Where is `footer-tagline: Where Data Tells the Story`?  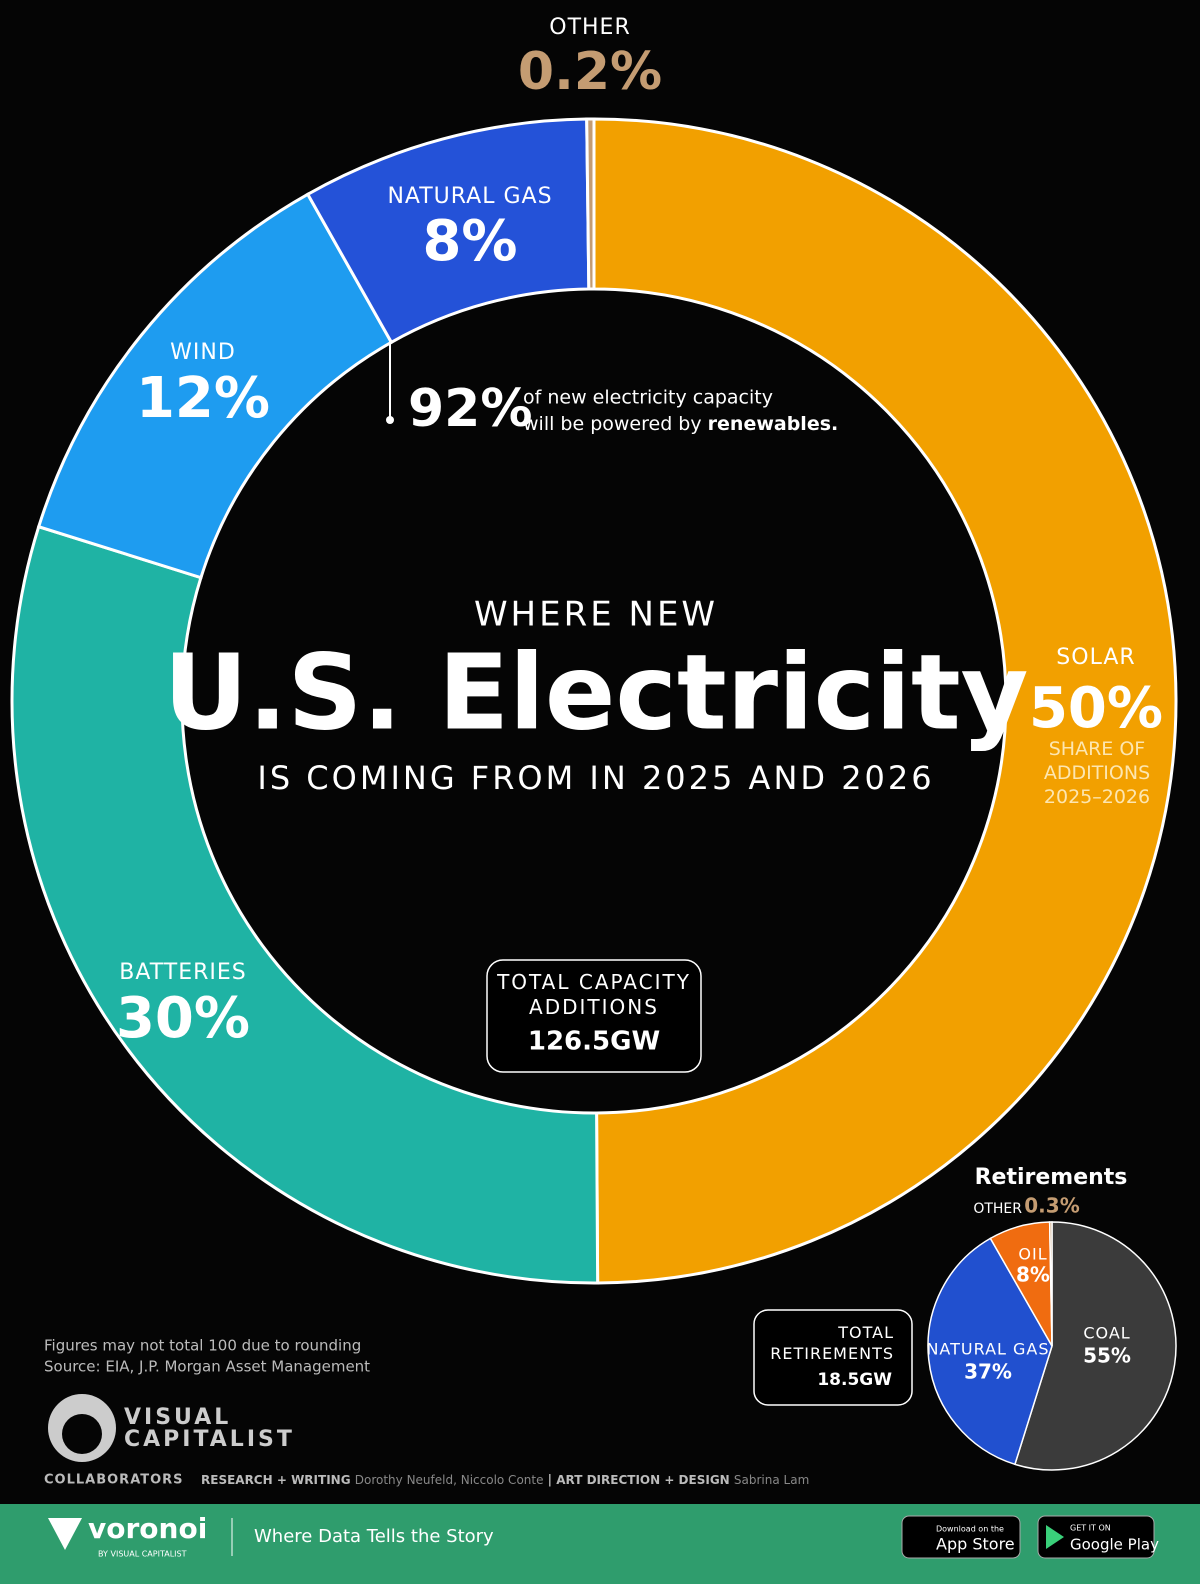
footer-tagline: Where Data Tells the Story is located at coordinates (374, 1536).